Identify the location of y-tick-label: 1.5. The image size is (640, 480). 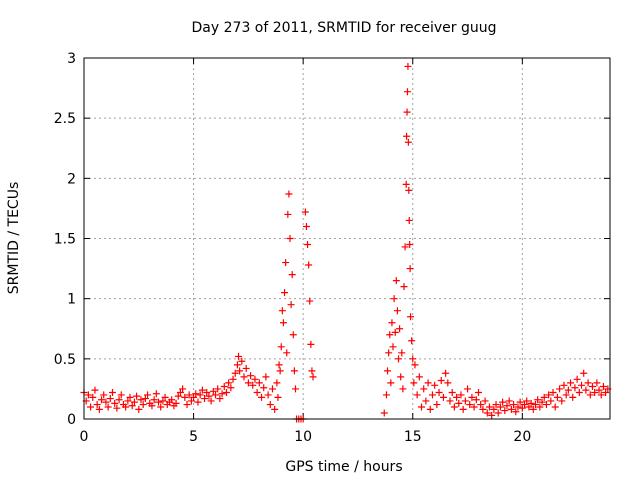
(65, 240).